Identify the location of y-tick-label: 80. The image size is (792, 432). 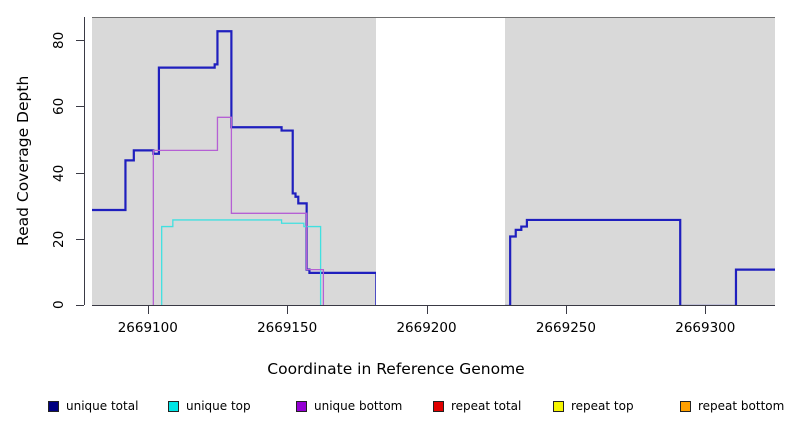
(59, 40).